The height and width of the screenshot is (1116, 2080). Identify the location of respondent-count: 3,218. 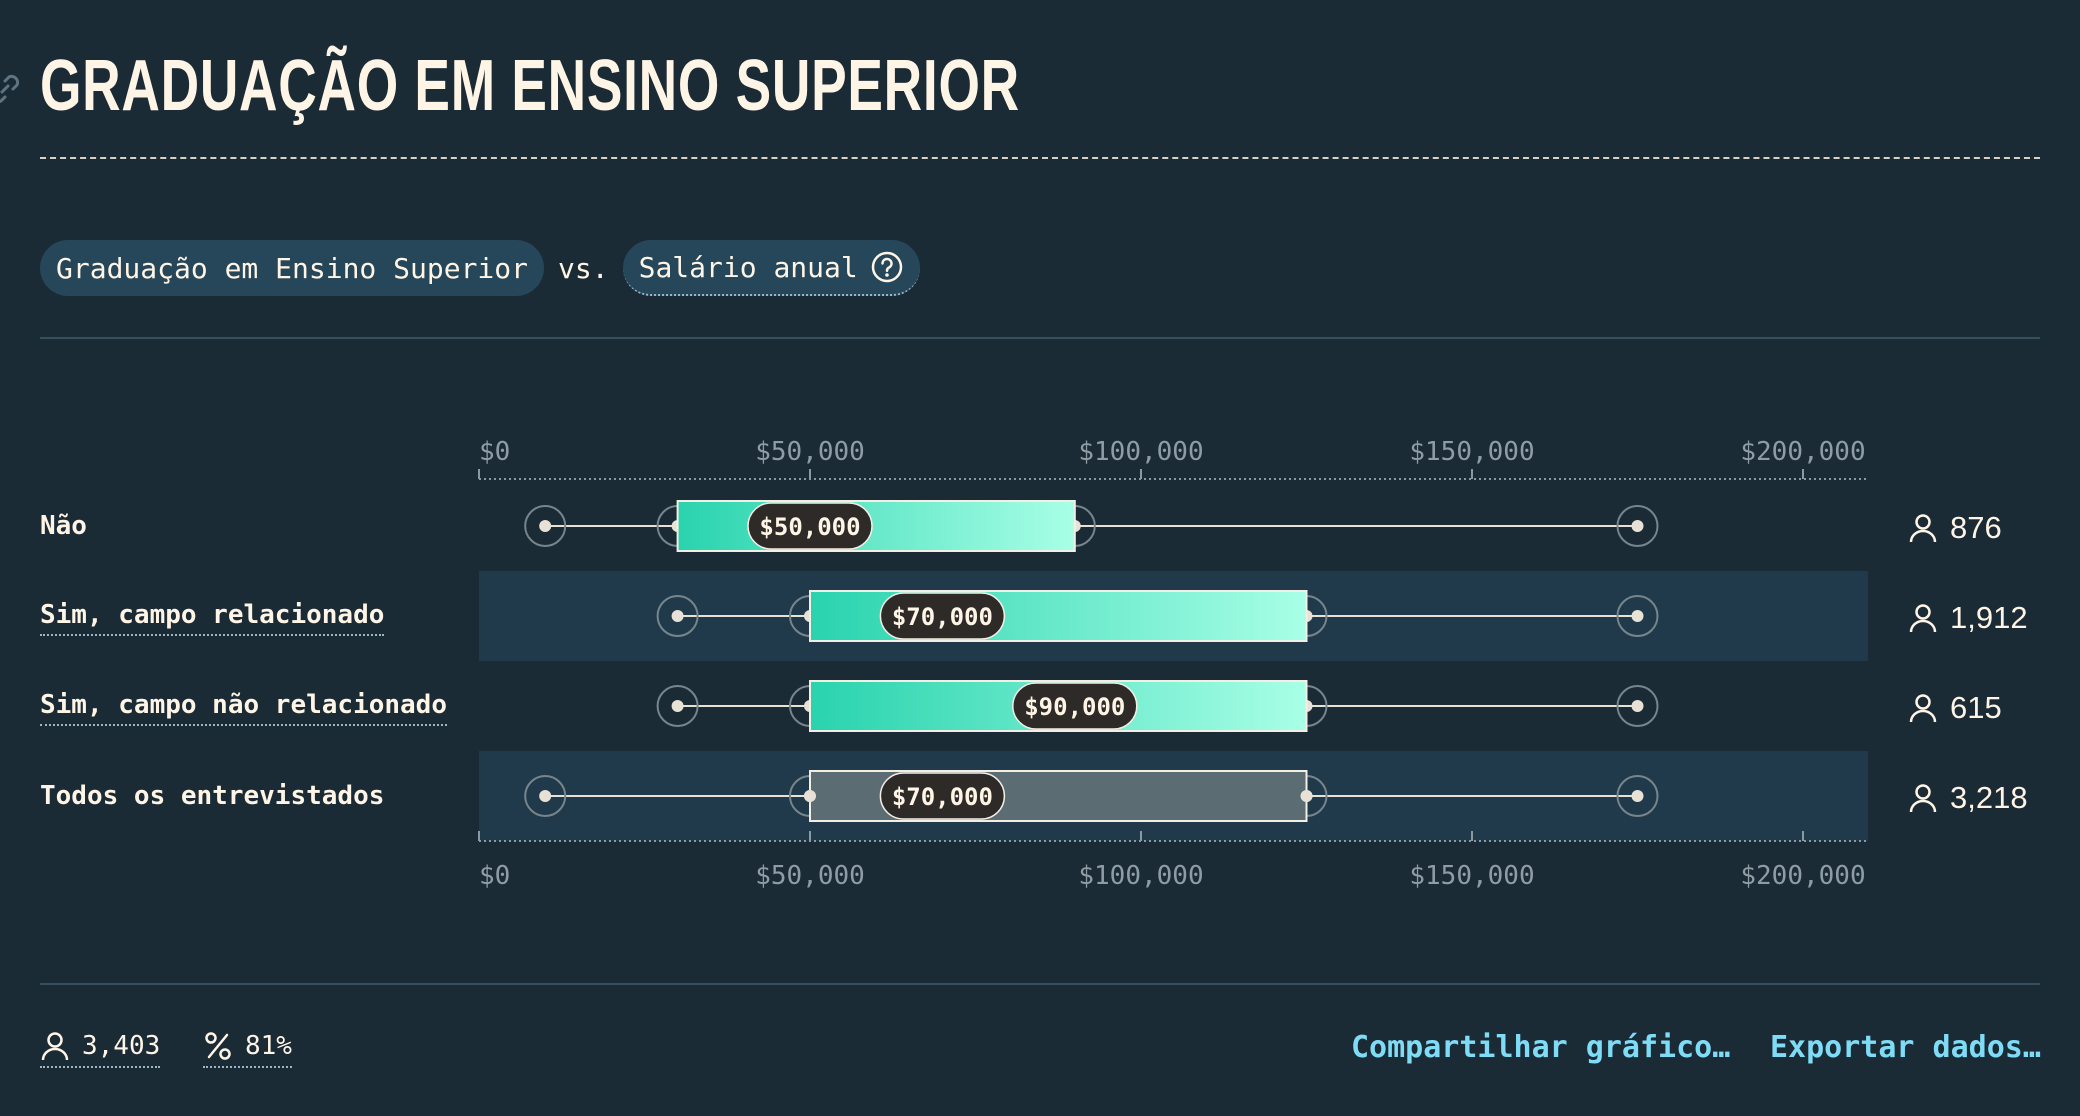
(1968, 798).